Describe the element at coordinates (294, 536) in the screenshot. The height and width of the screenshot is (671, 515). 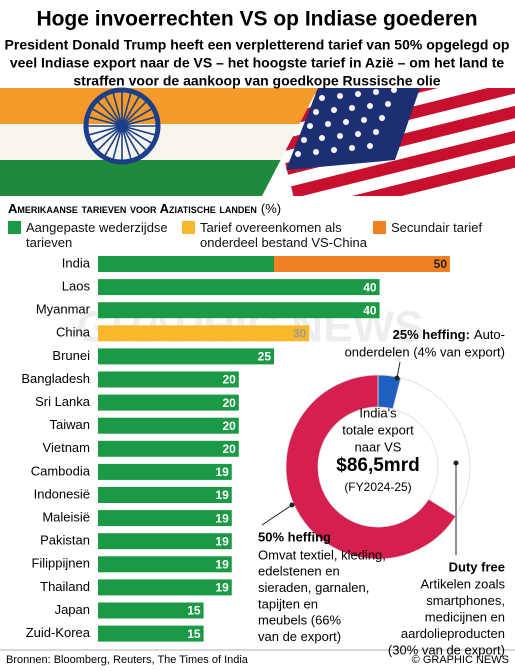
I see `slice-title: 50% heffing` at that location.